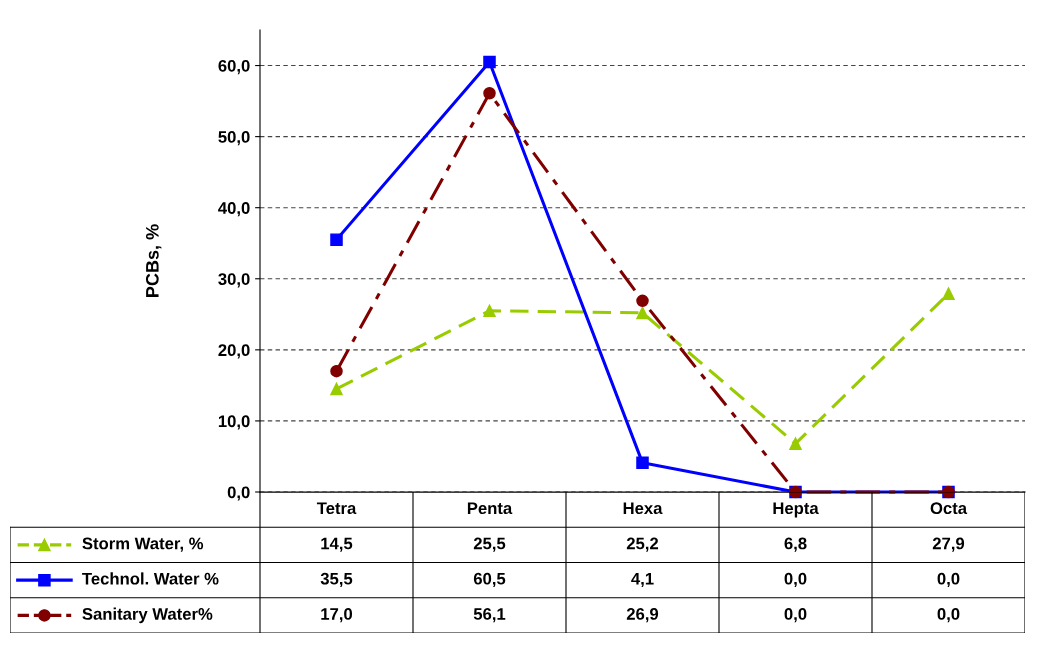 The image size is (1040, 654). I want to click on x-tick-label: Hexa, so click(643, 508).